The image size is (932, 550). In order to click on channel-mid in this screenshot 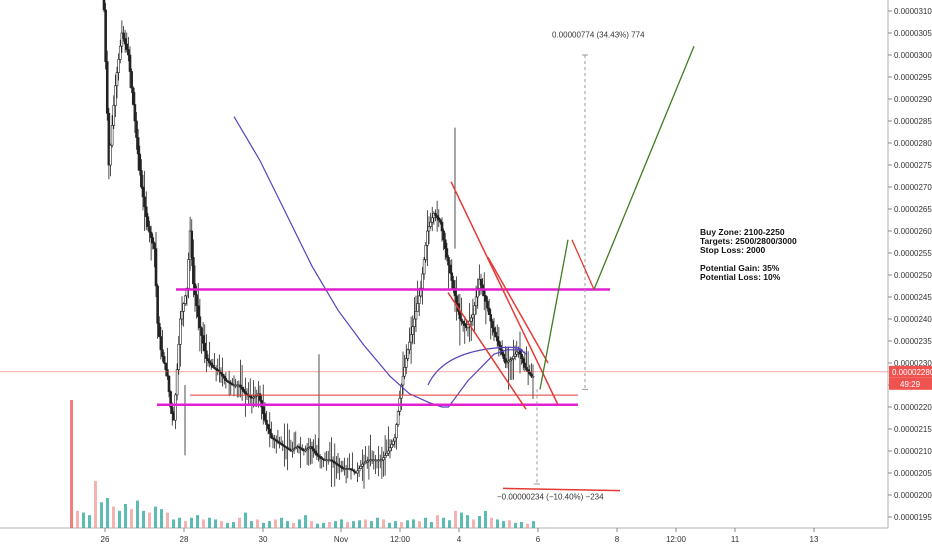, I will do `click(518, 310)`.